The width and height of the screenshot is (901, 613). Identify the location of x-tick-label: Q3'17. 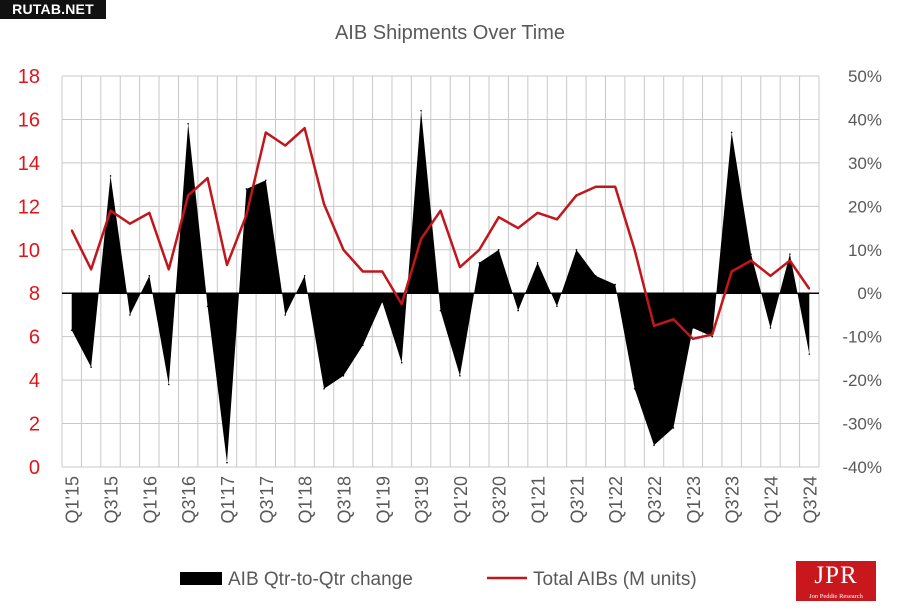
(267, 499).